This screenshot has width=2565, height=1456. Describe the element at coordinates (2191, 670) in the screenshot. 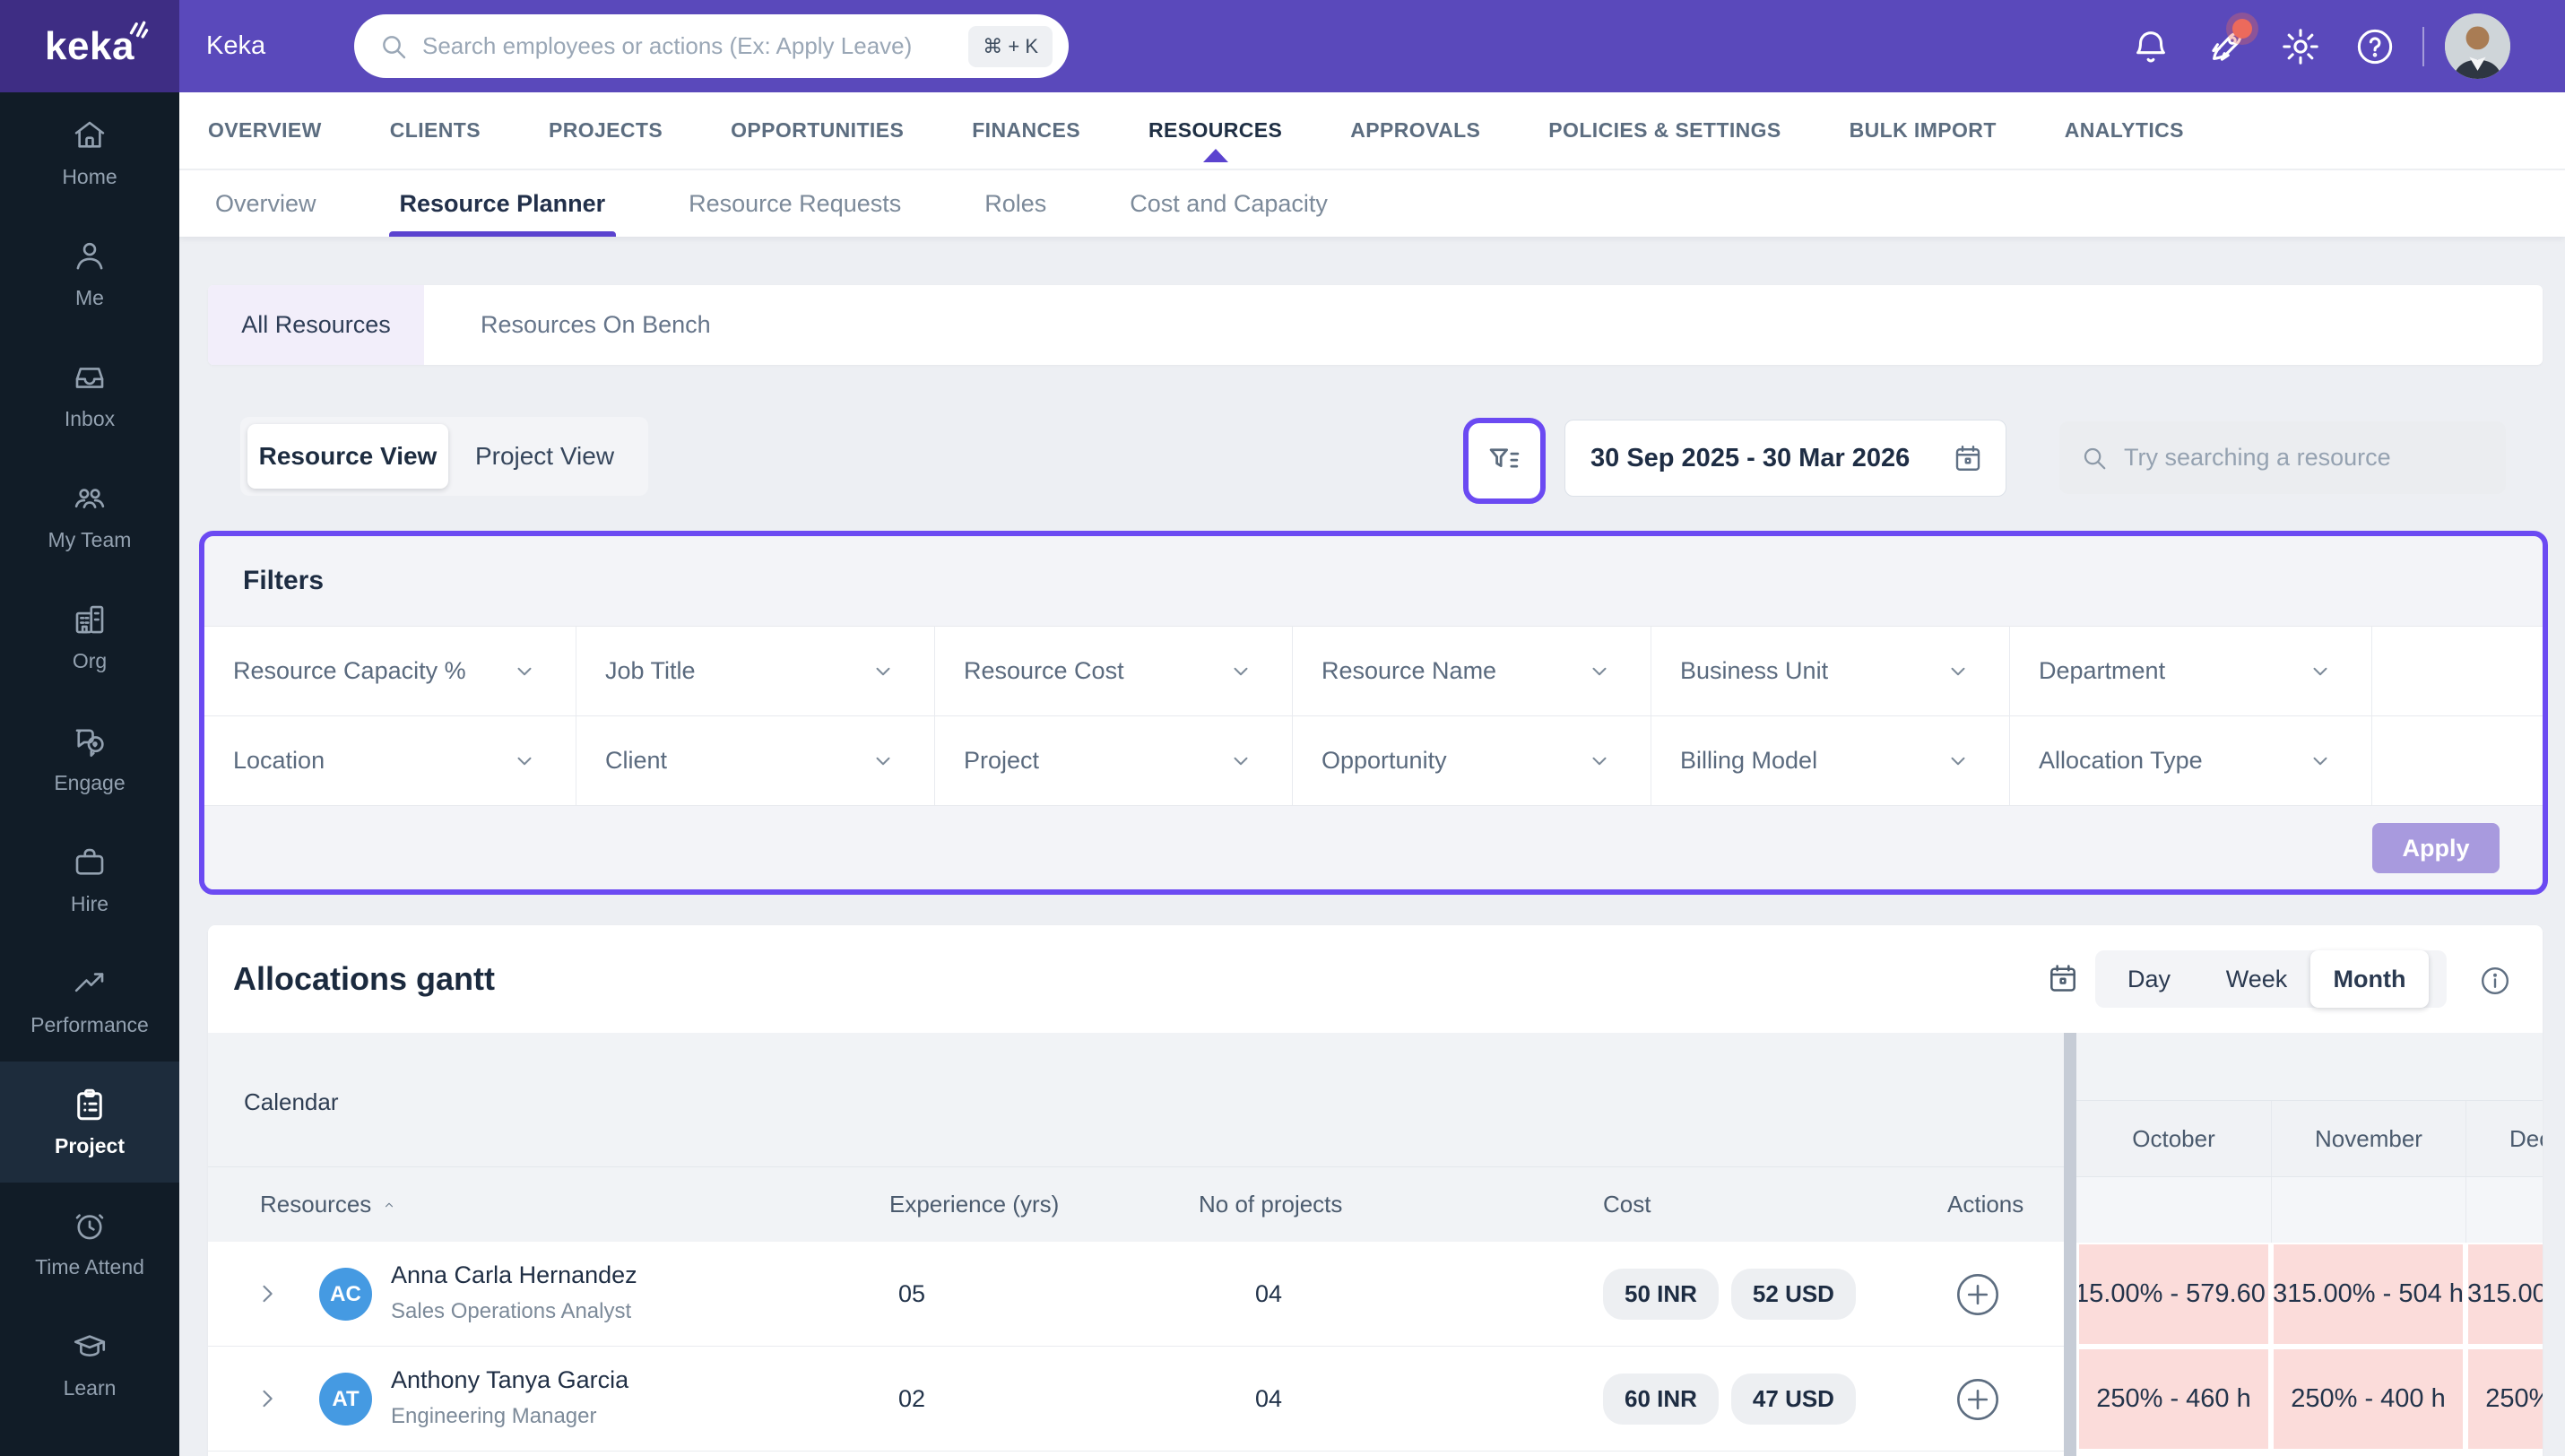

I see `filter-department: Department` at that location.